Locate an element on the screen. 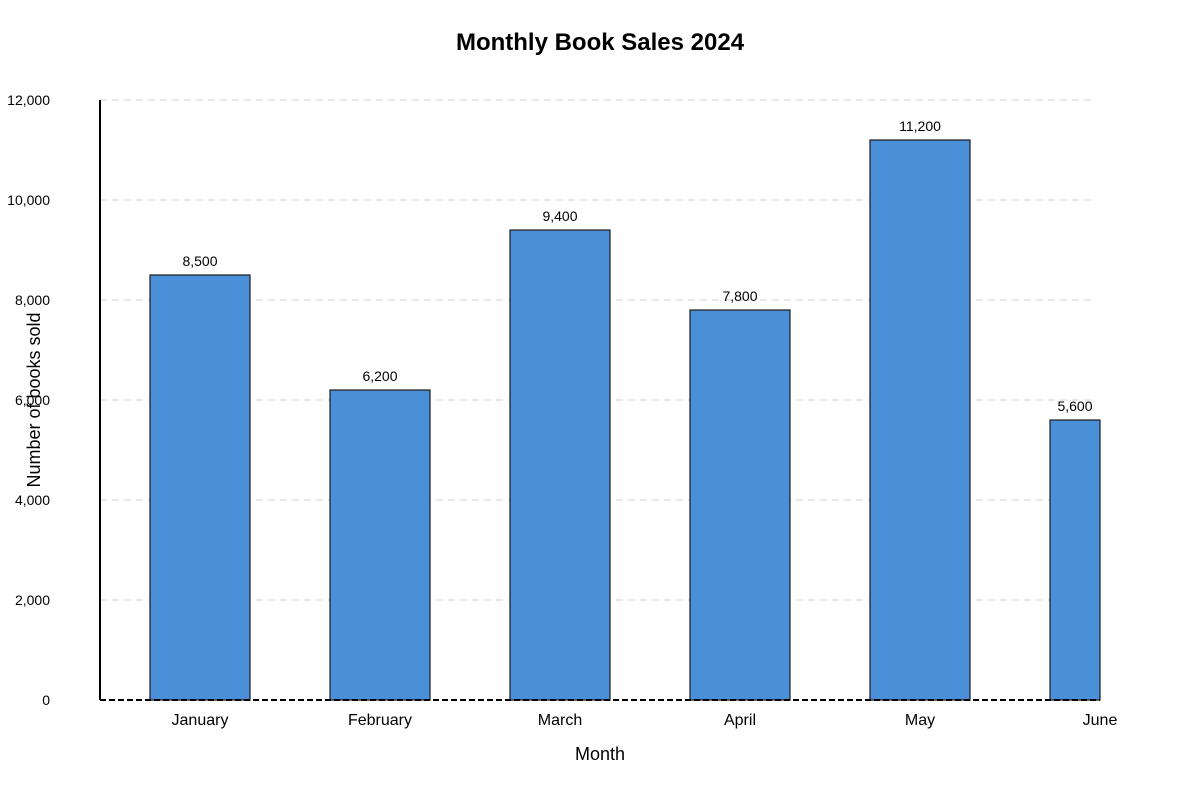  data-label: 8,500 is located at coordinates (199, 261).